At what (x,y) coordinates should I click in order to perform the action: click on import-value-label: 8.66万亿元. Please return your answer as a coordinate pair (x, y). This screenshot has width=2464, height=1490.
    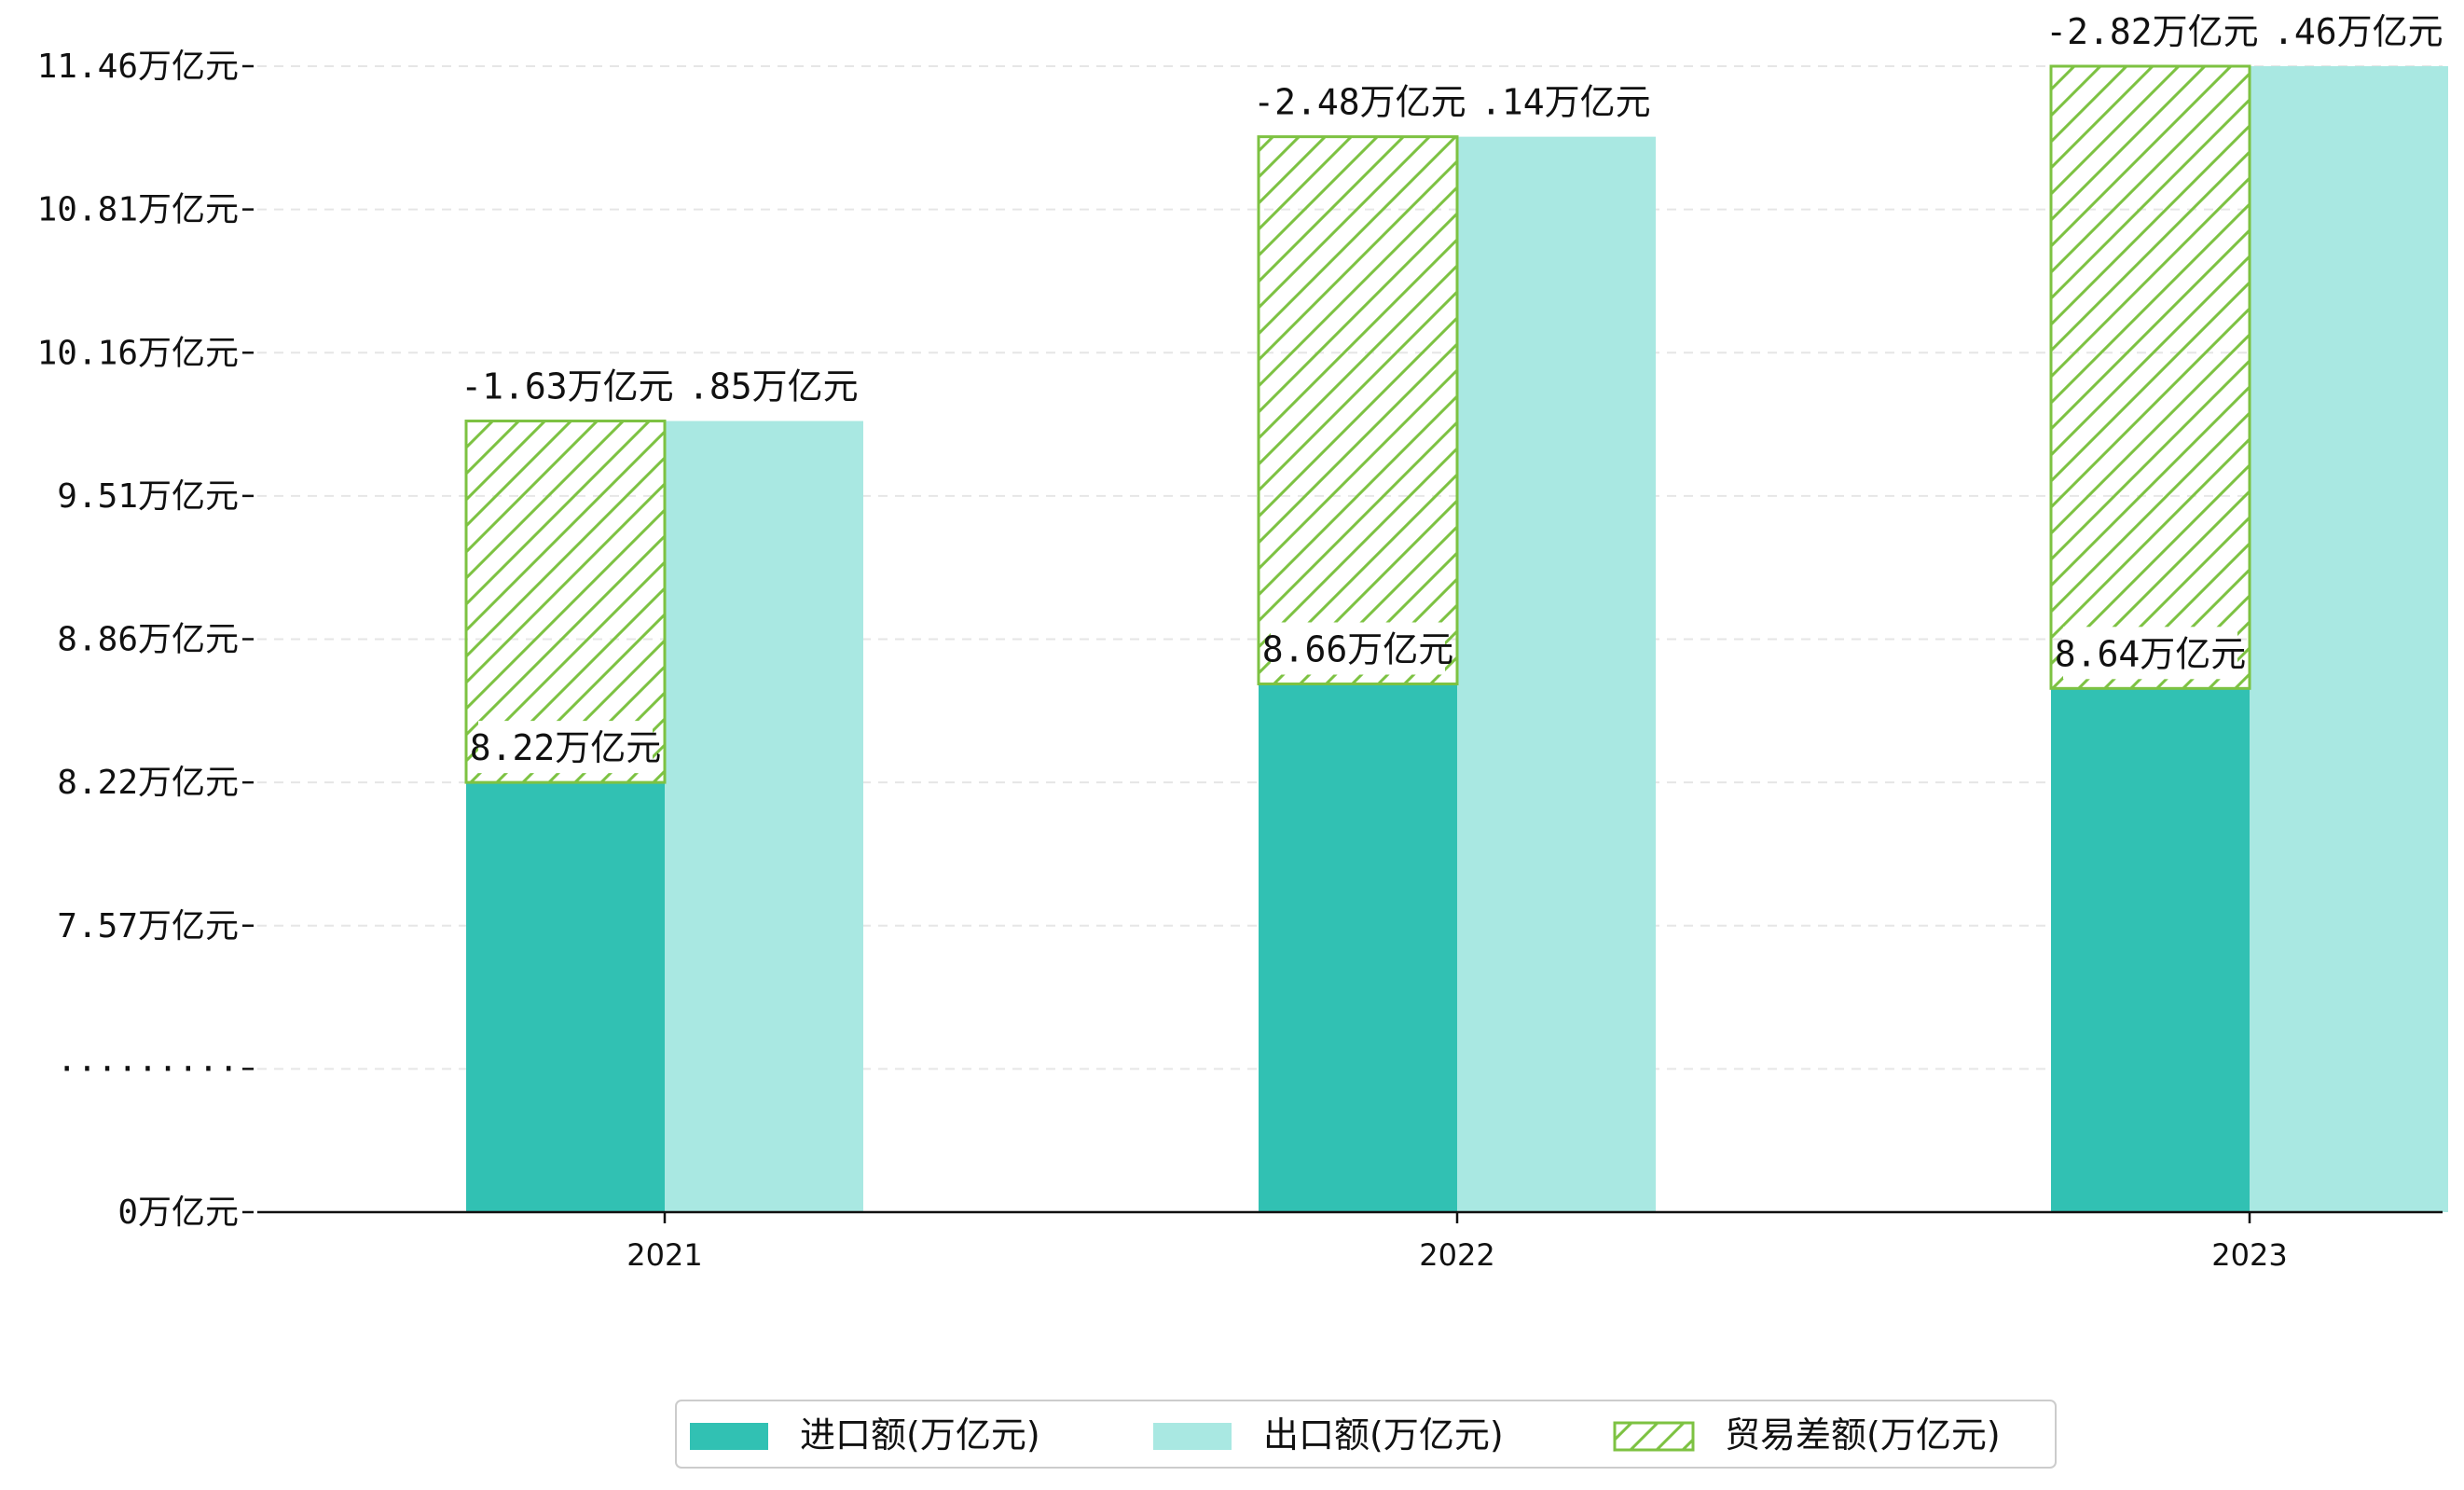
    Looking at the image, I should click on (1358, 650).